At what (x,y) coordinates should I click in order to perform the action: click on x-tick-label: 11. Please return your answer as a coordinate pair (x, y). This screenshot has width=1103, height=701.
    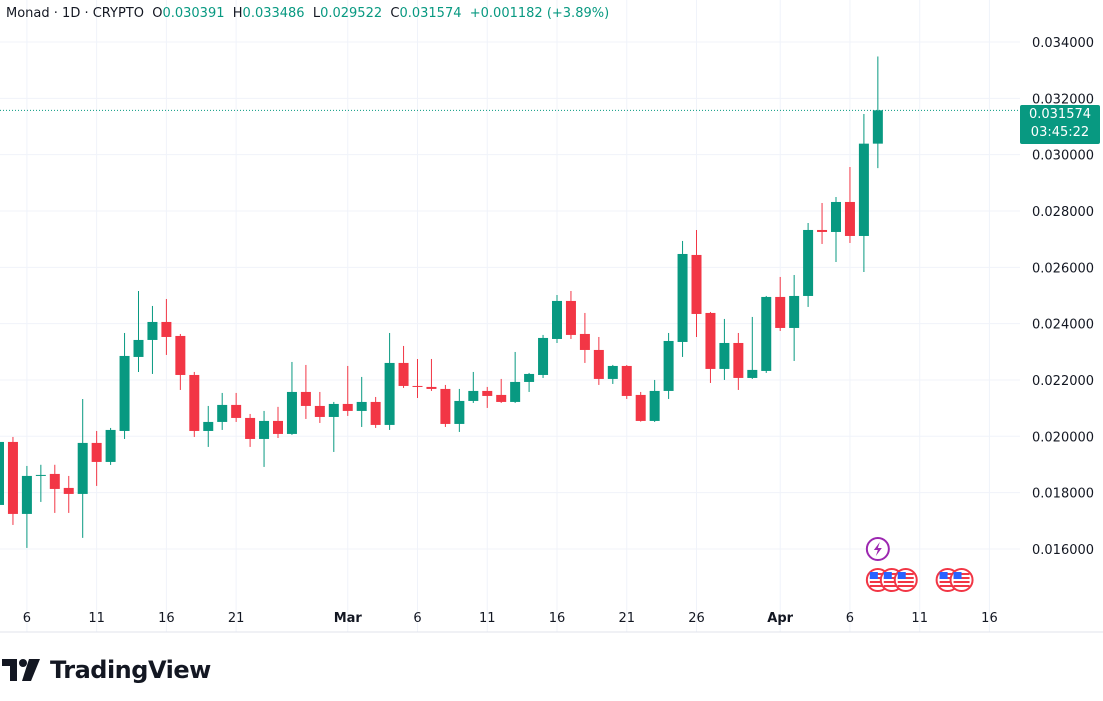
    Looking at the image, I should click on (919, 618).